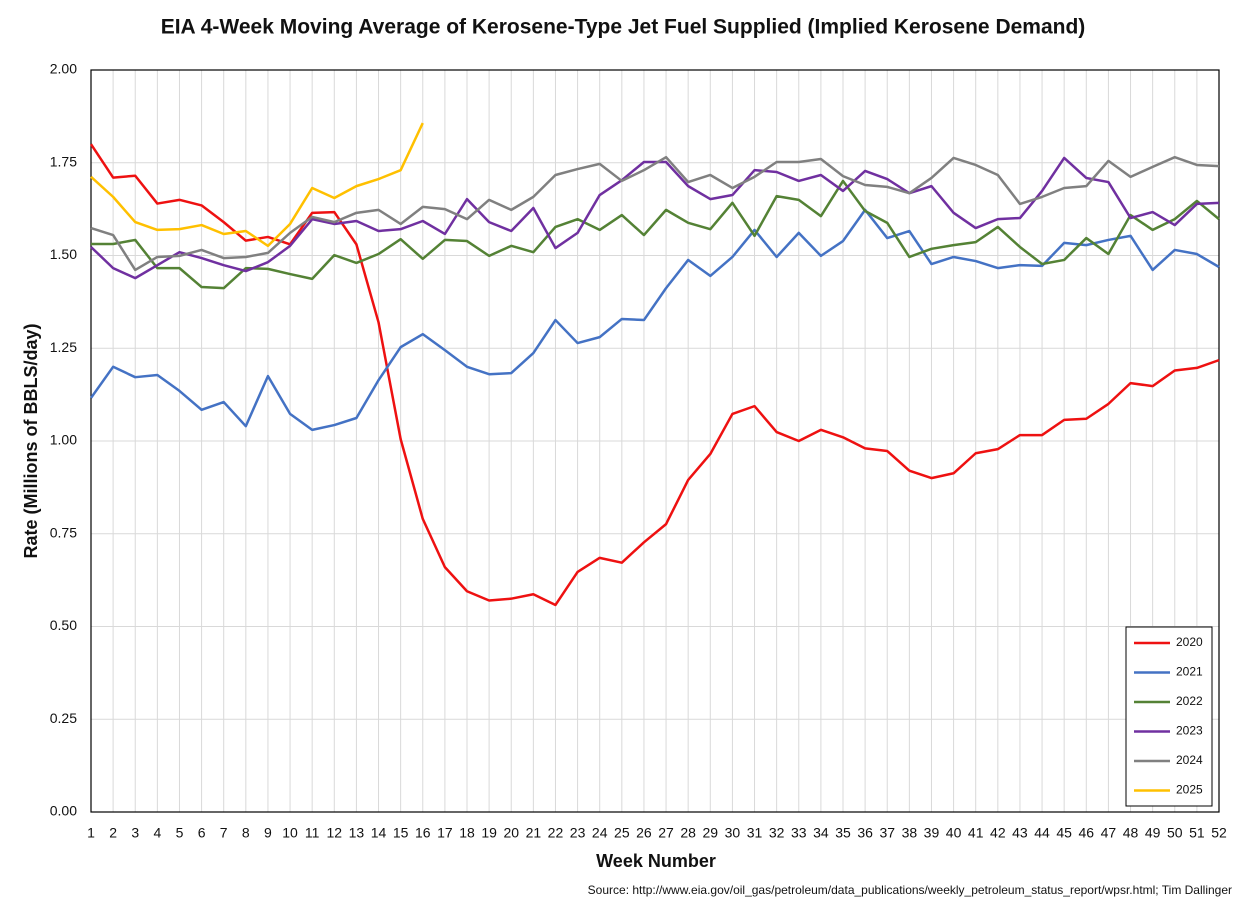  I want to click on y-tick-label: 0.00, so click(63, 811).